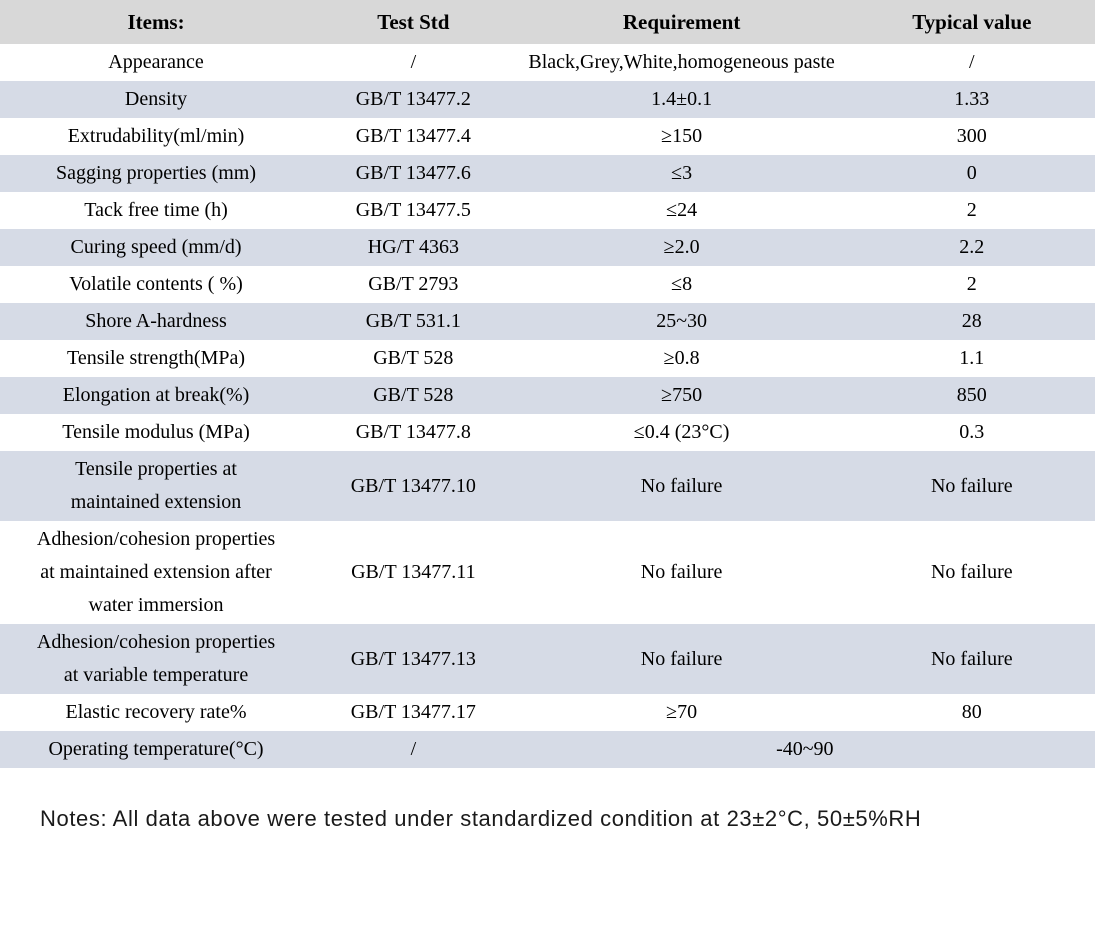 This screenshot has height=941, width=1095. I want to click on table-row: Density GB/T 13477.2 1.4±0.1 1.33, so click(547, 99).